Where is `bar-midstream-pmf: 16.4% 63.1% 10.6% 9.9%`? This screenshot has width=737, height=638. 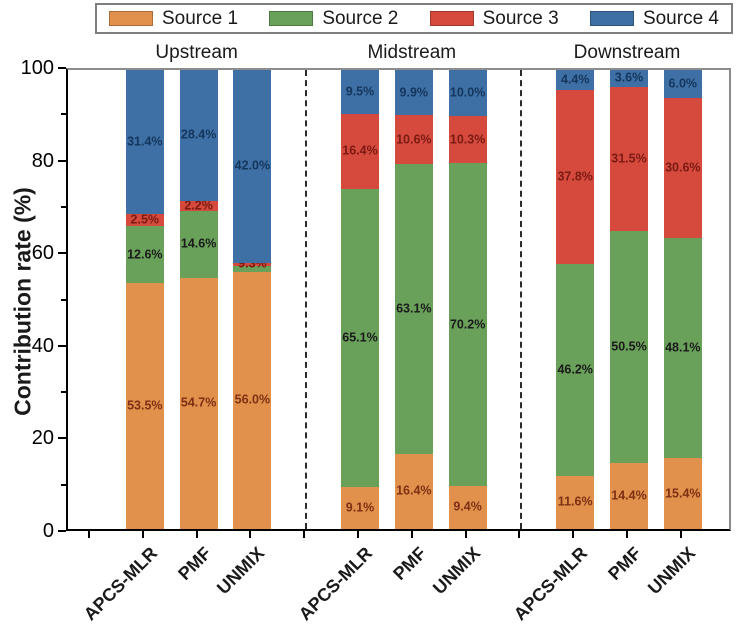 bar-midstream-pmf: 16.4% 63.1% 10.6% 9.9% is located at coordinates (413, 299).